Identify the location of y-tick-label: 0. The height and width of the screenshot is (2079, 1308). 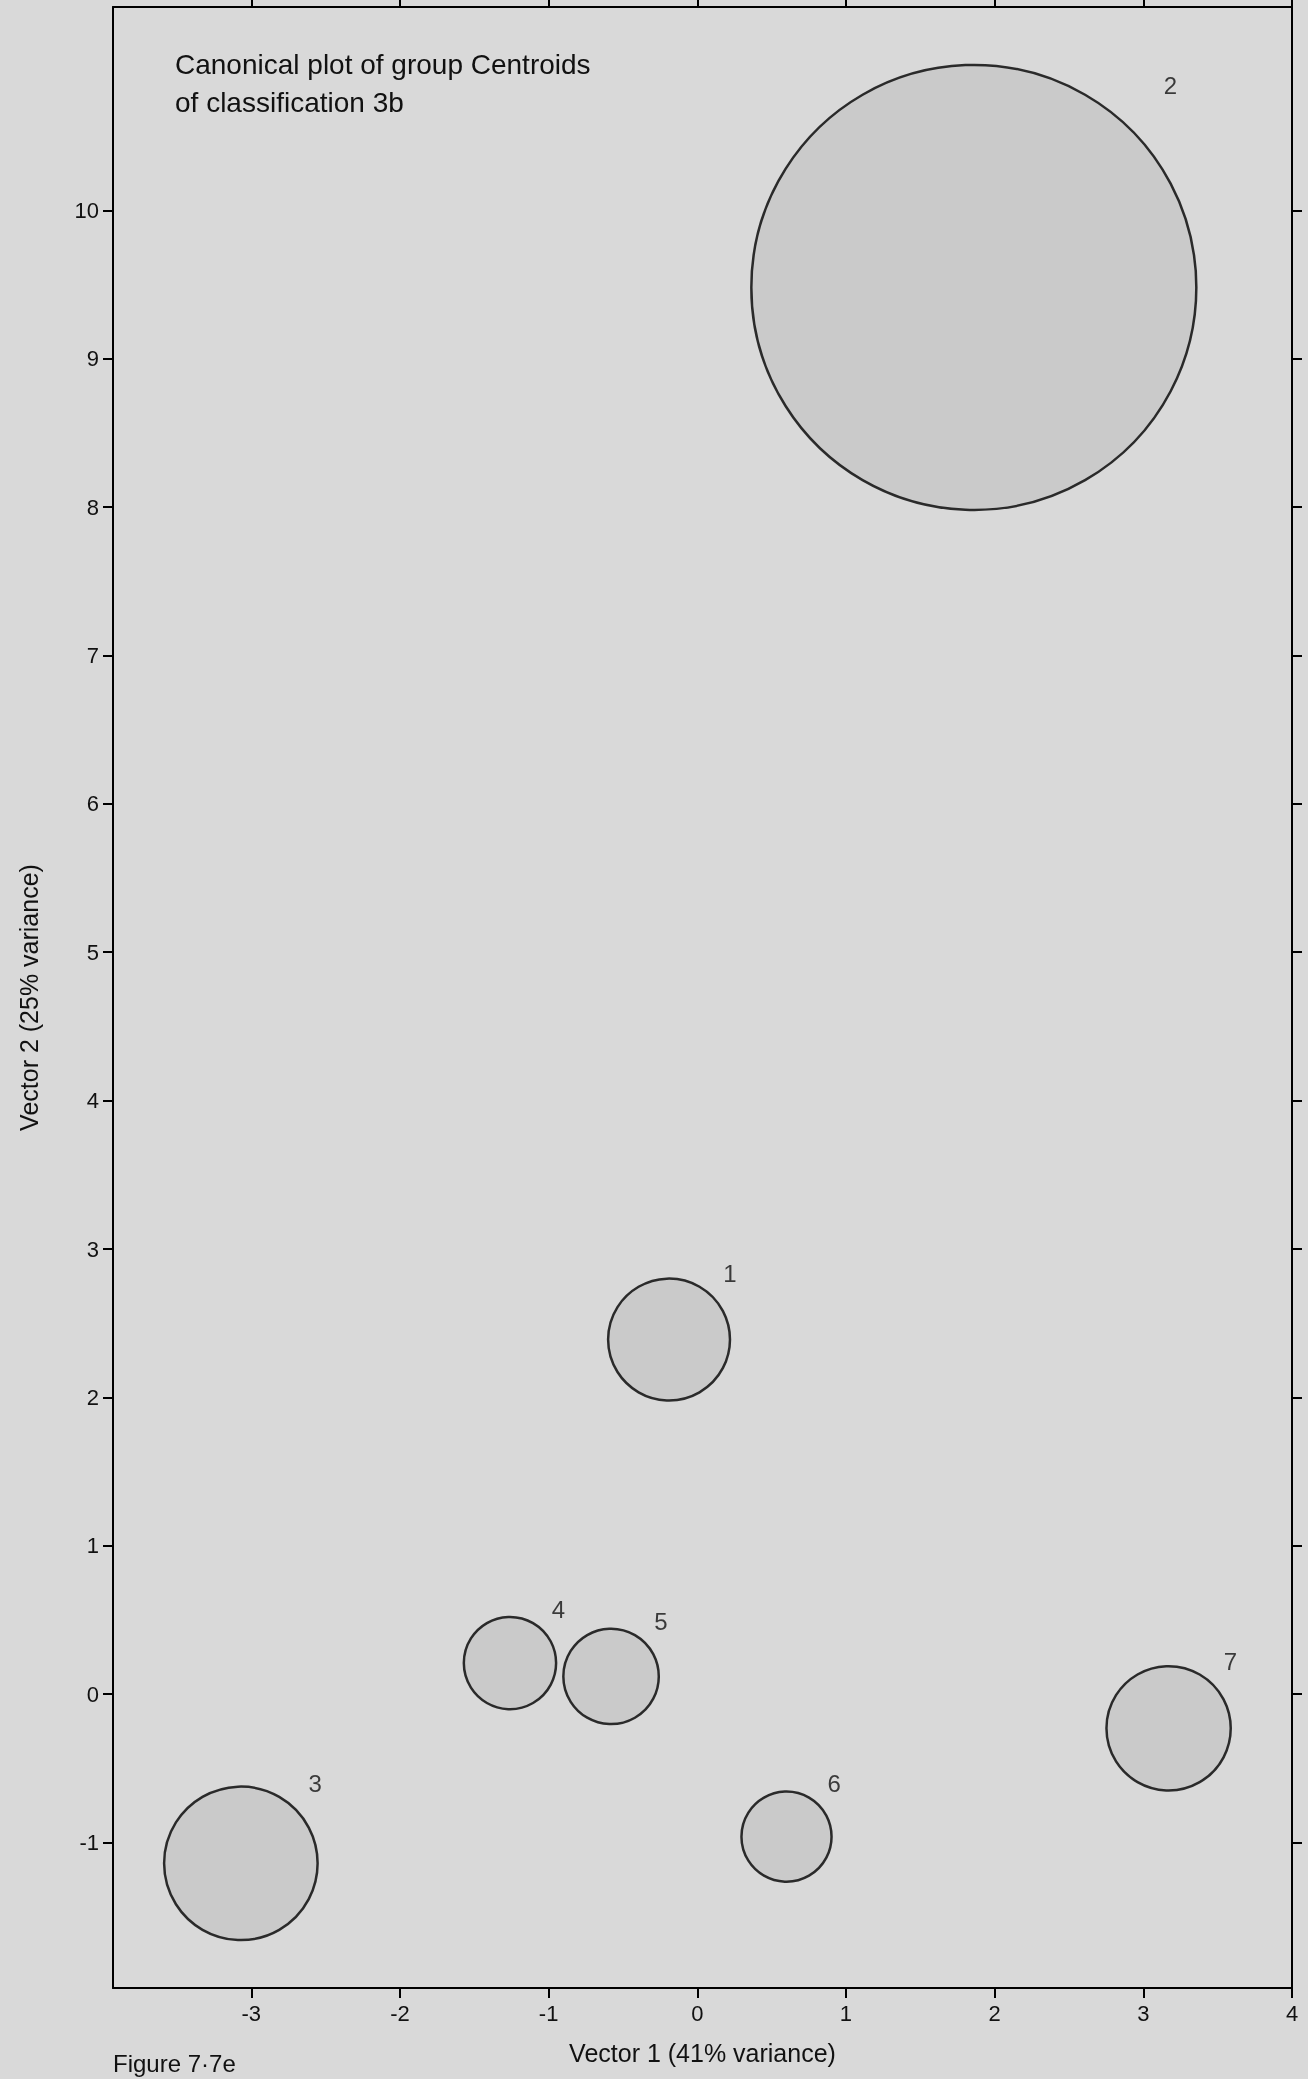
(92, 1694).